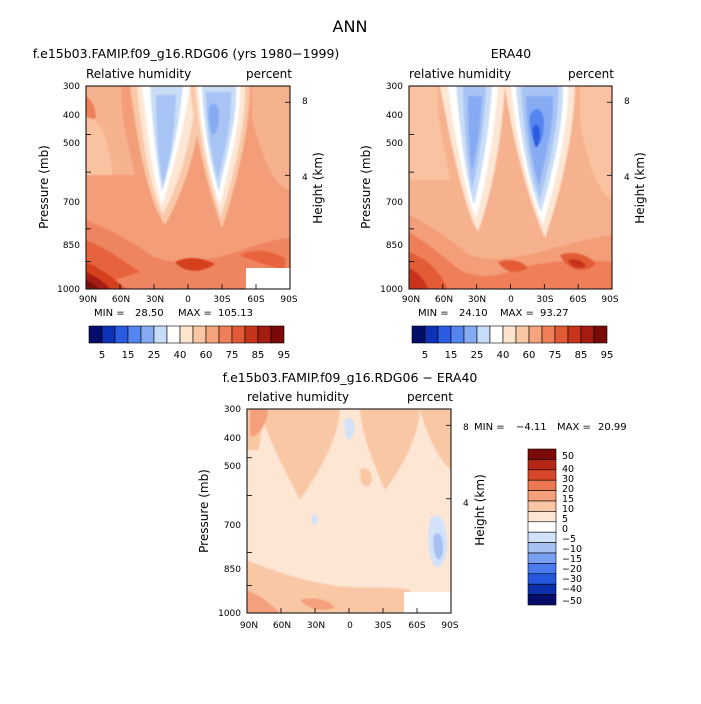 The image size is (701, 704). What do you see at coordinates (550, 427) in the screenshot?
I see `panel-diff-stats: MIN = −4.11 MAX = 20.99` at bounding box center [550, 427].